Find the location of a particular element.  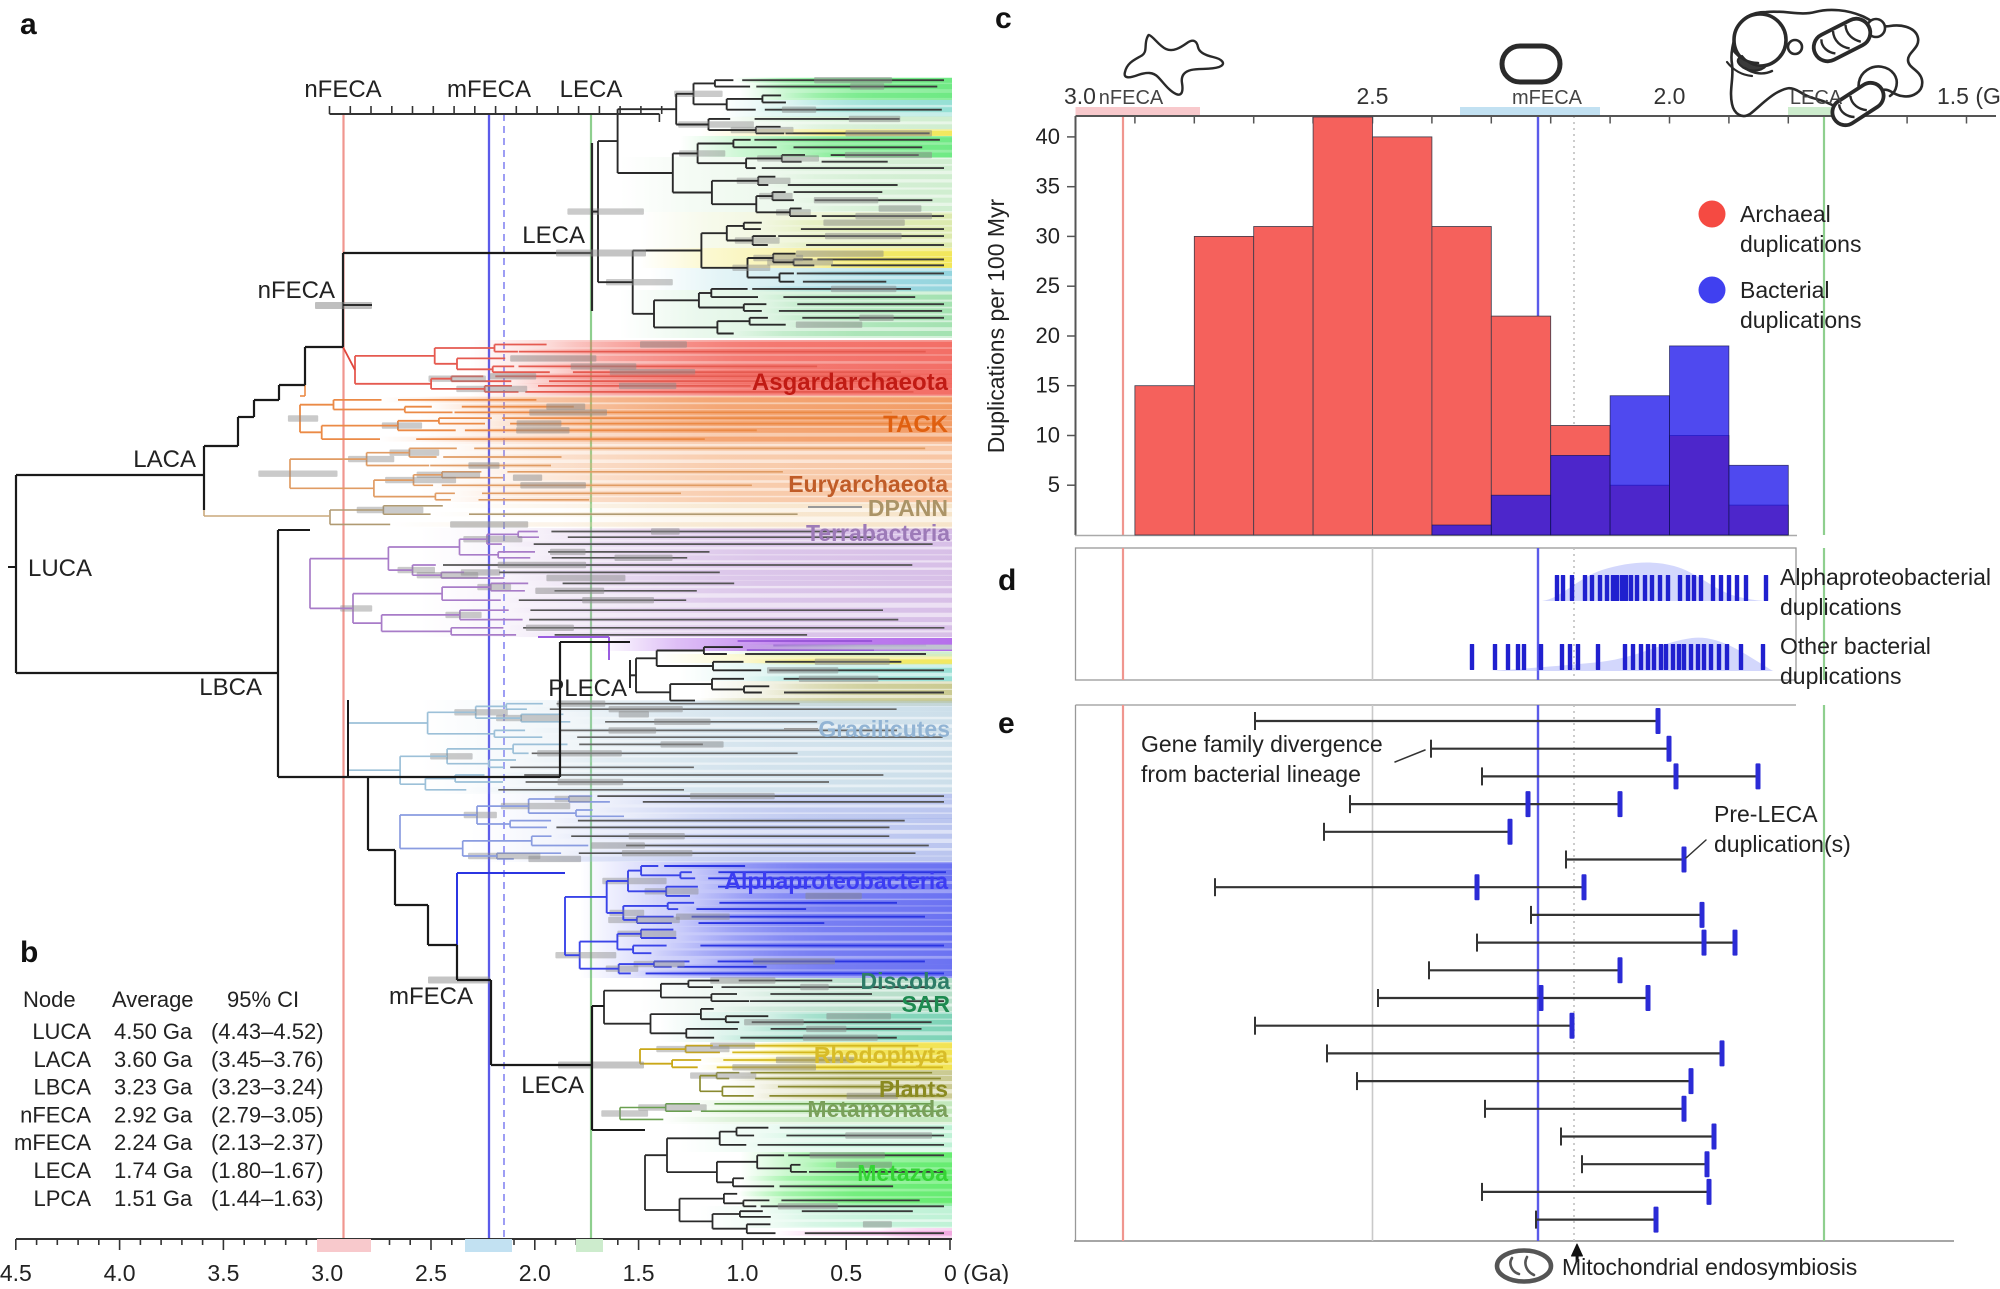

svg-text: b is located at coordinates (29, 952).